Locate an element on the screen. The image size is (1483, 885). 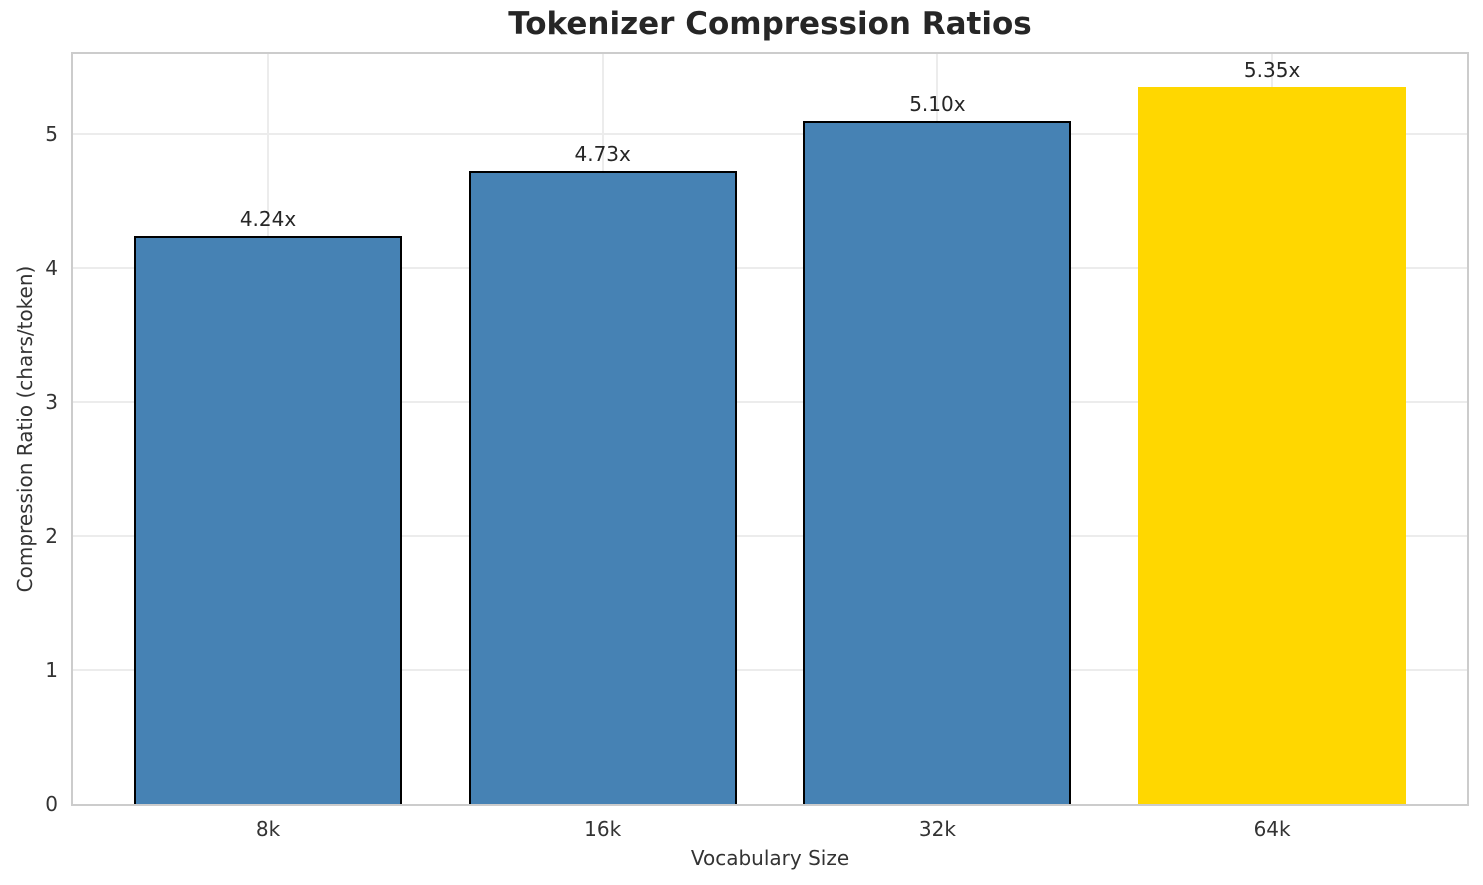
x-tick-label-8k: 8k is located at coordinates (268, 829).